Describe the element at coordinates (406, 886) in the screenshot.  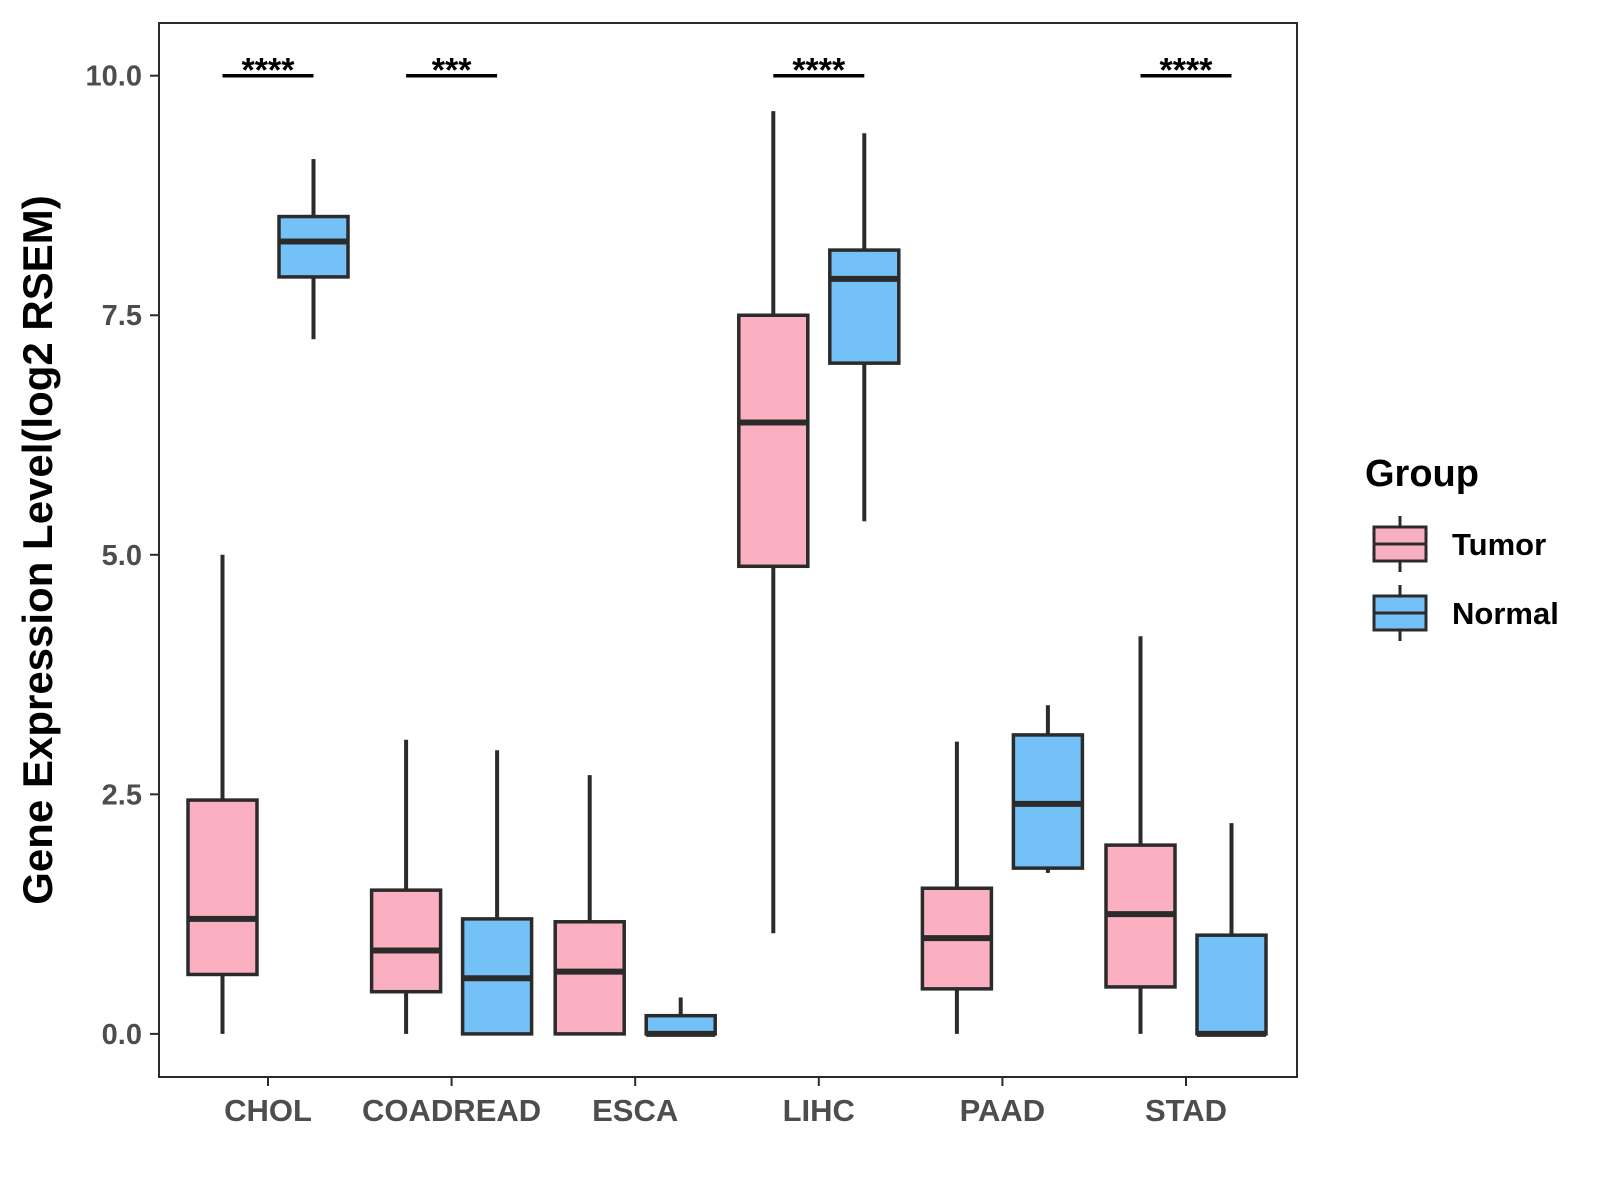
I see `box-tumor-coadread` at that location.